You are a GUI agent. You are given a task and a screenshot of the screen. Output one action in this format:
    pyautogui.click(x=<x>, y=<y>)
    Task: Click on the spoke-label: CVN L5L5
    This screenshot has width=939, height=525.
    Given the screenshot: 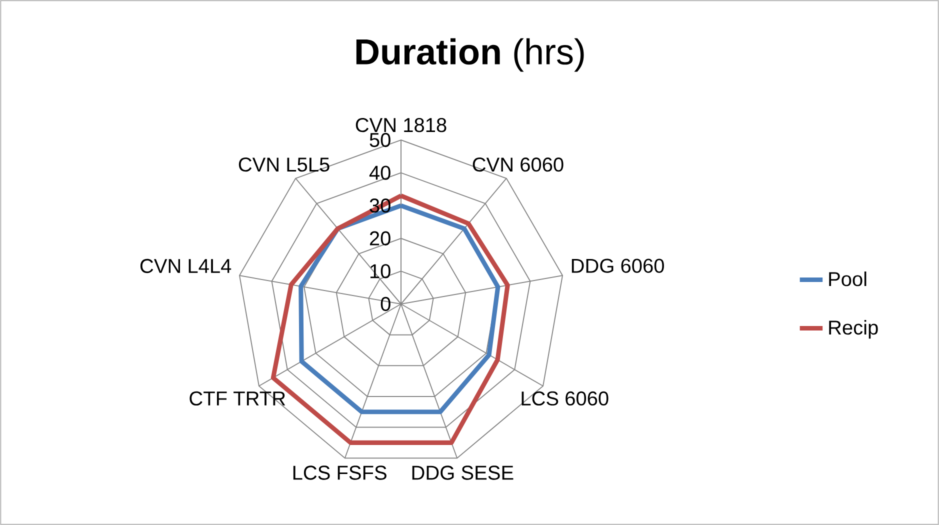 What is the action you would take?
    pyautogui.click(x=284, y=164)
    